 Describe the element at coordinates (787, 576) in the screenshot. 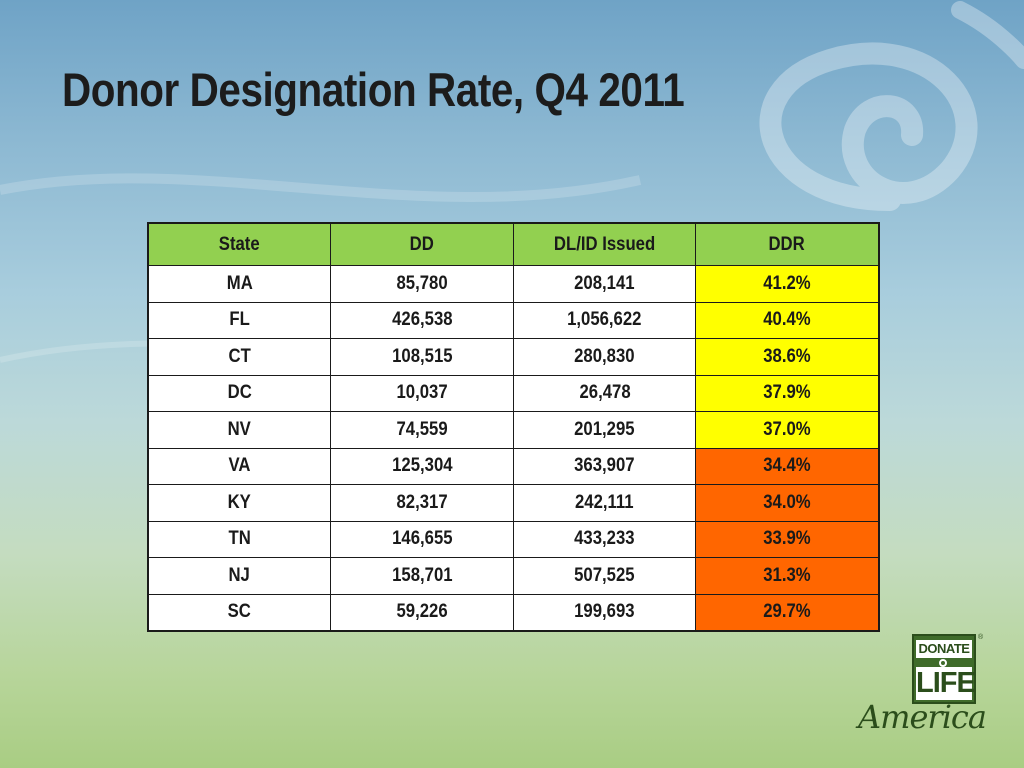

I see `cell-ddr: 31.3%` at that location.